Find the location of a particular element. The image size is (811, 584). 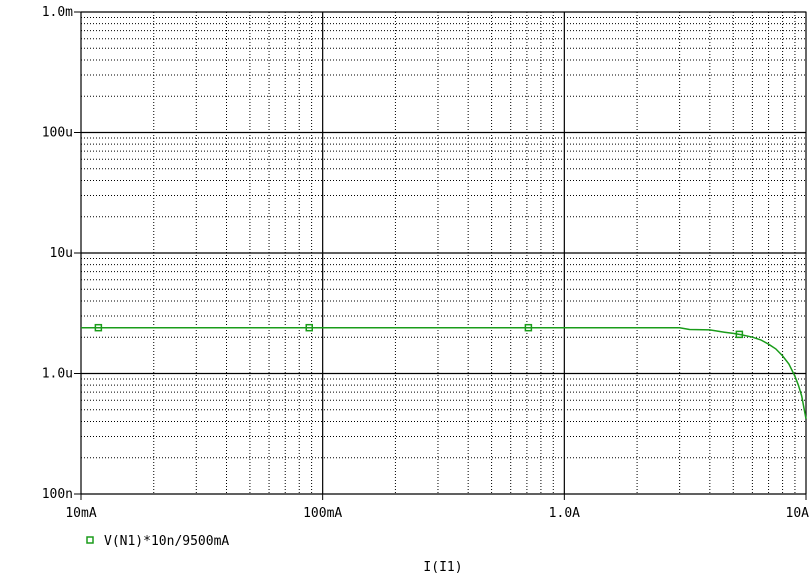

legend-marker is located at coordinates (90, 540).